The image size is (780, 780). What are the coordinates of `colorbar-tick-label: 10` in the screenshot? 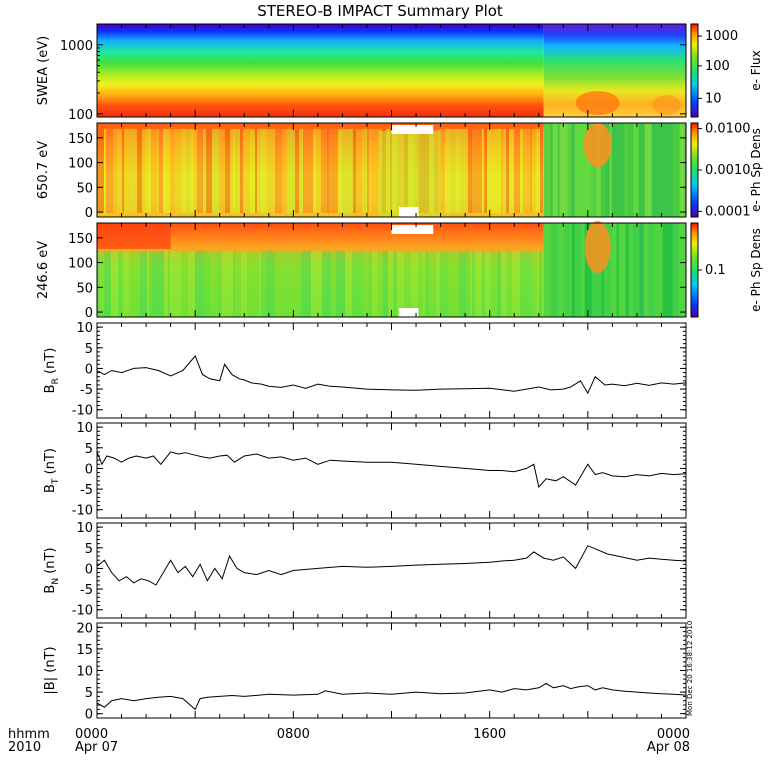 It's located at (713, 98).